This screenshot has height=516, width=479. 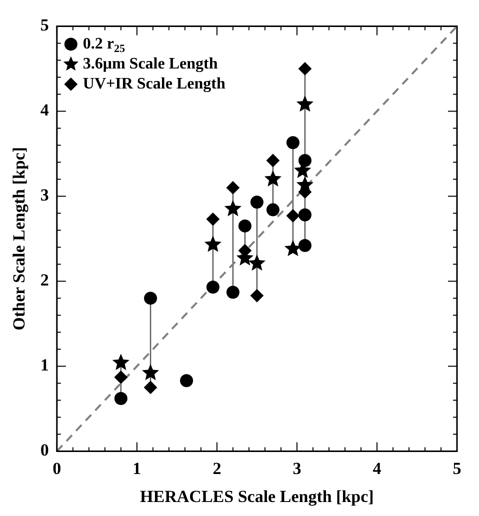 What do you see at coordinates (44, 450) in the screenshot?
I see `y-tick-label: 0` at bounding box center [44, 450].